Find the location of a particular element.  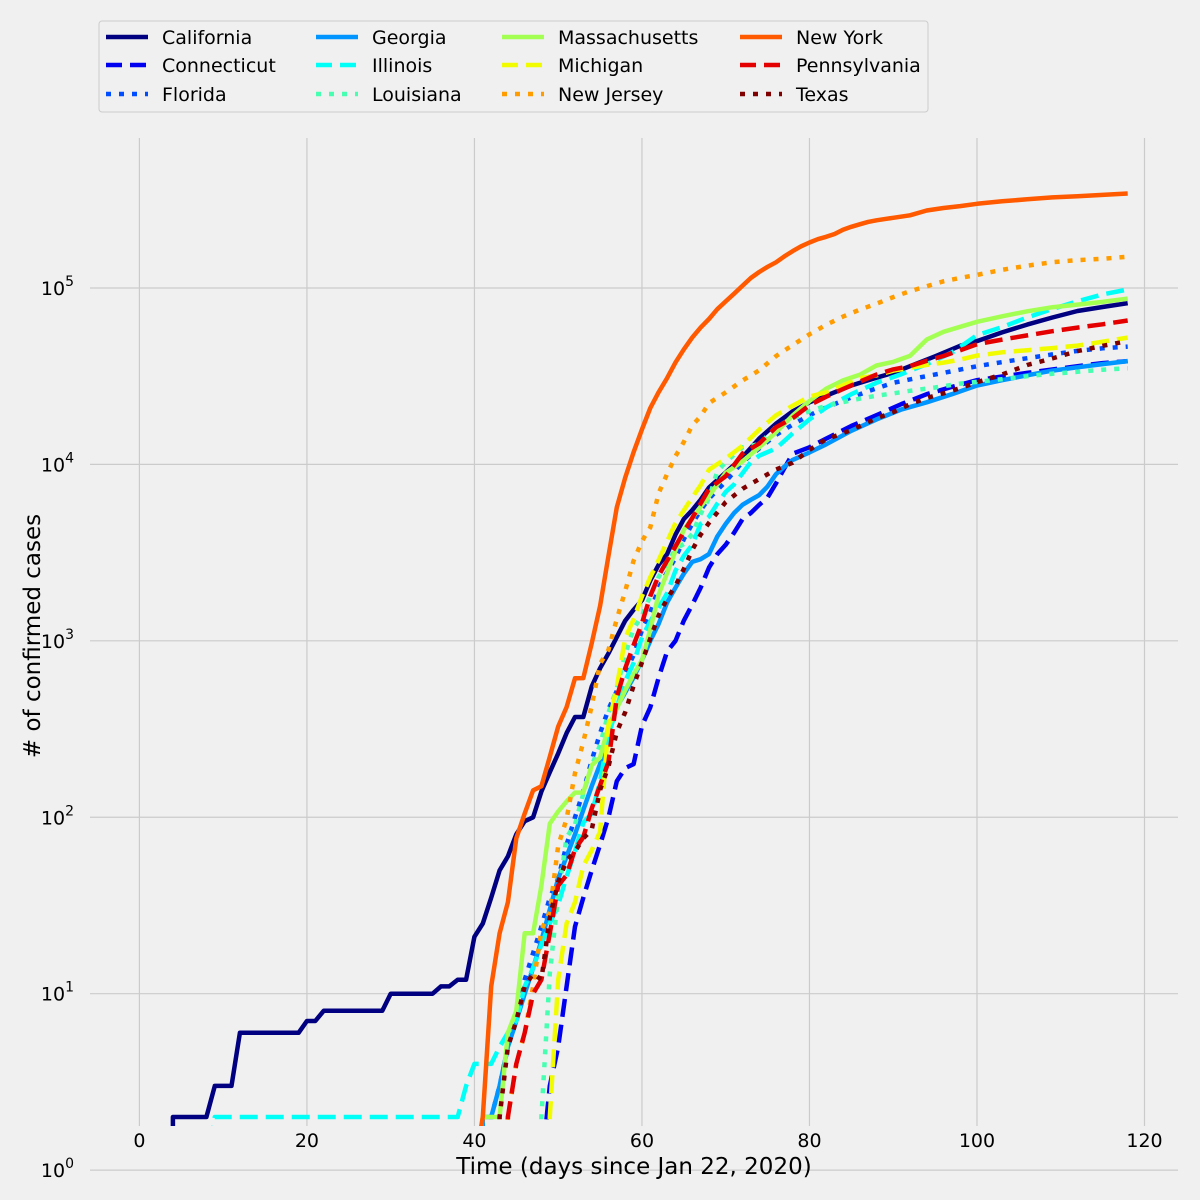

x-axis-ticks: 0 20 40 60 80 100 120 is located at coordinates (647, 1141).